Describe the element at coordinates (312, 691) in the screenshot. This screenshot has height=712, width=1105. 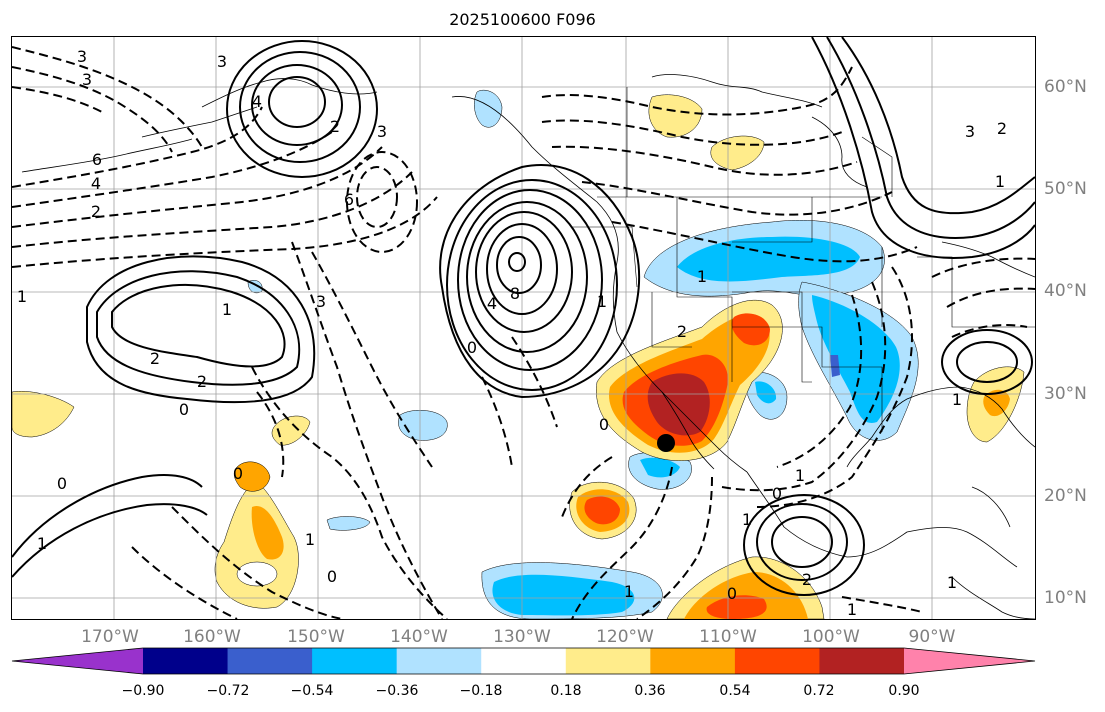
I see `colorbar-tick-label: −0.54` at that location.